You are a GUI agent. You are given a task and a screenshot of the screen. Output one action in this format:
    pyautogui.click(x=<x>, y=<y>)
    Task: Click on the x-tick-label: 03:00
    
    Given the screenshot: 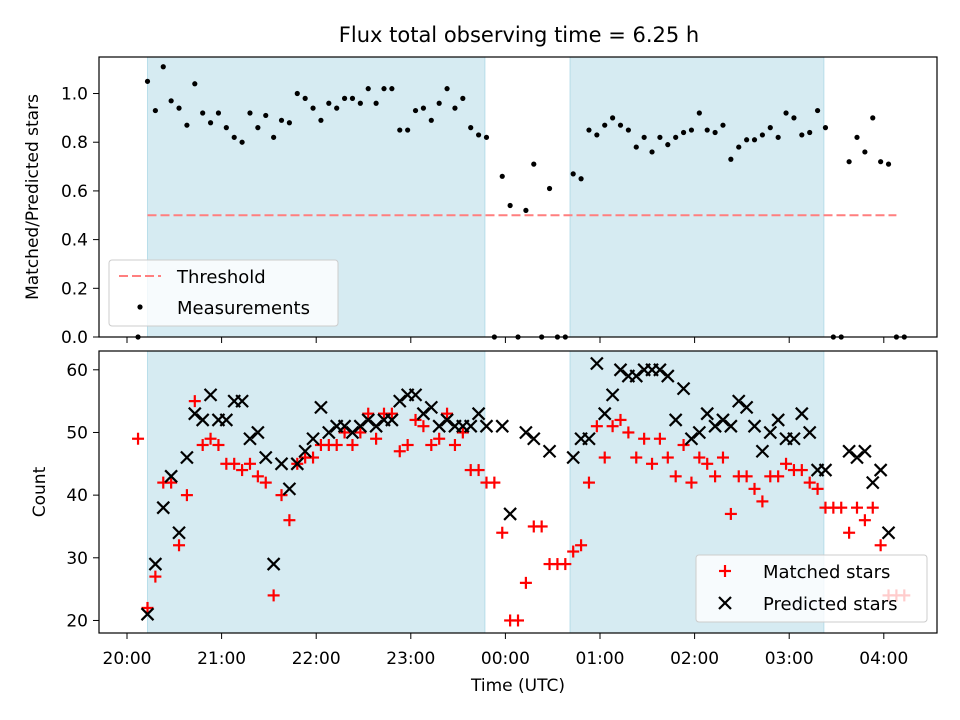 What is the action you would take?
    pyautogui.click(x=789, y=659)
    